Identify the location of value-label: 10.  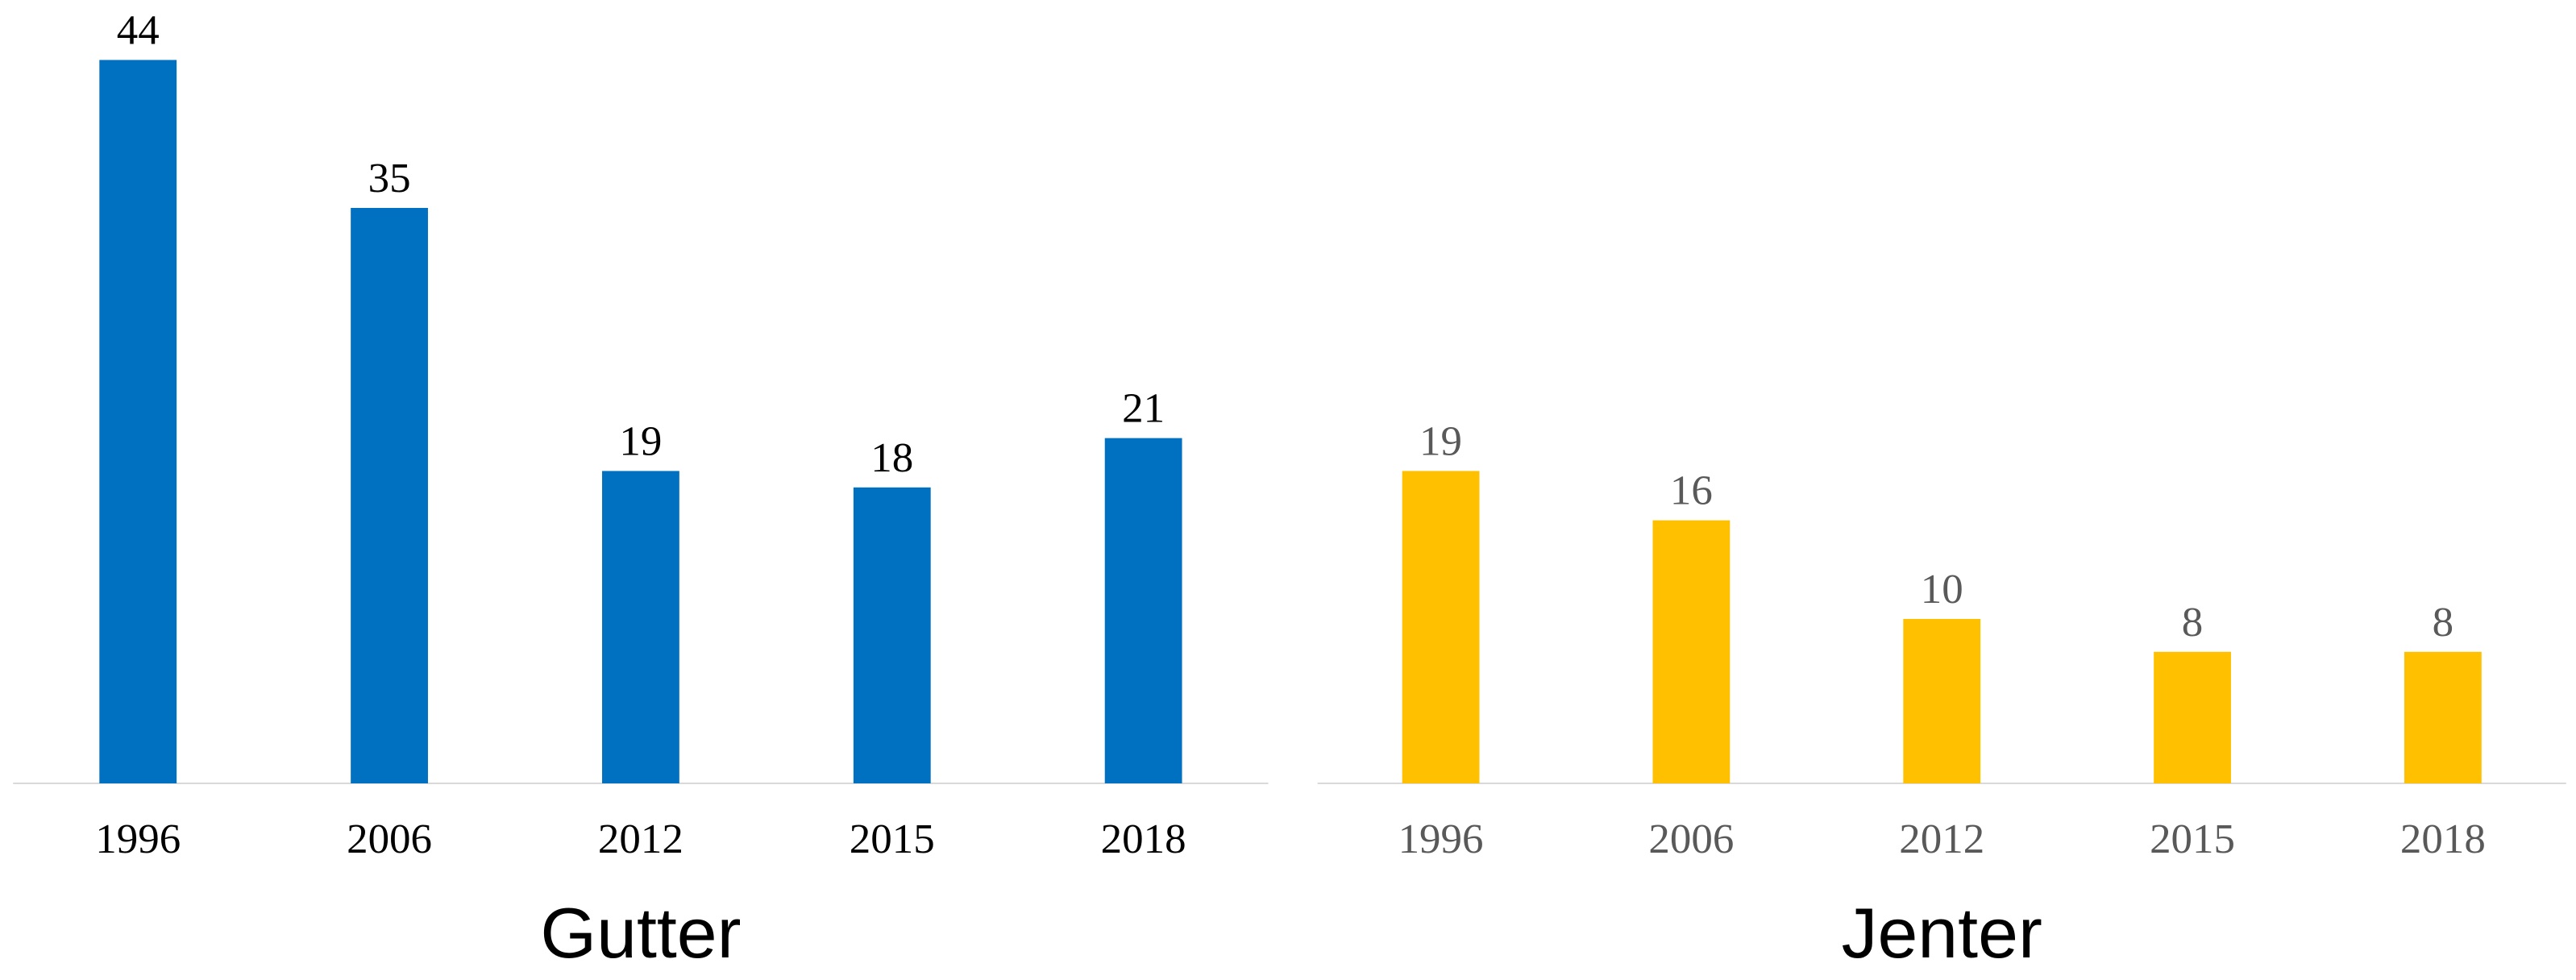
(1942, 589).